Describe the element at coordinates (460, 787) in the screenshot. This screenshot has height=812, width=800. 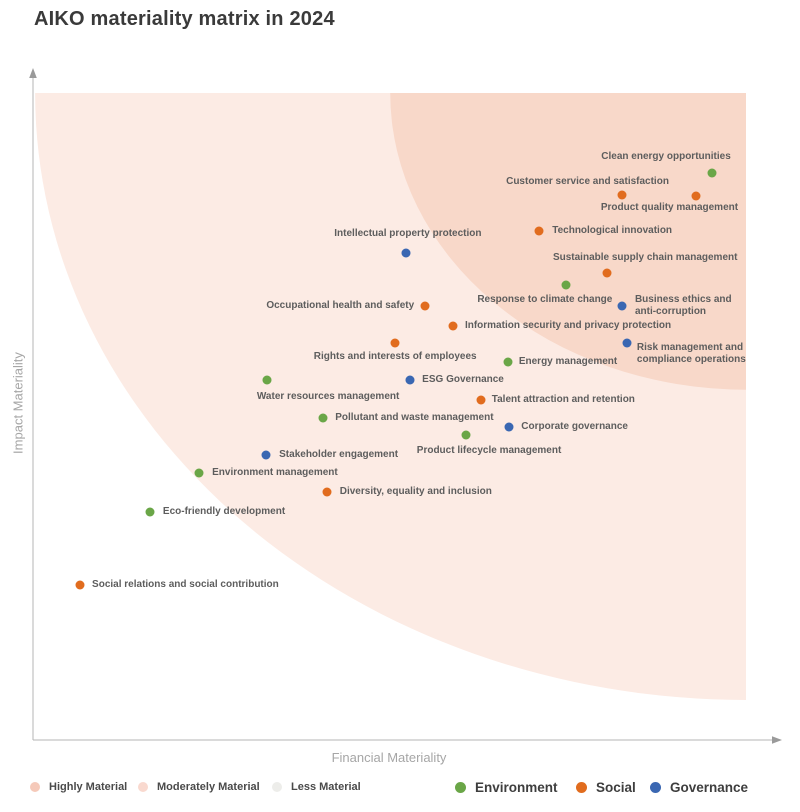
I see `environment-dot-icon` at that location.